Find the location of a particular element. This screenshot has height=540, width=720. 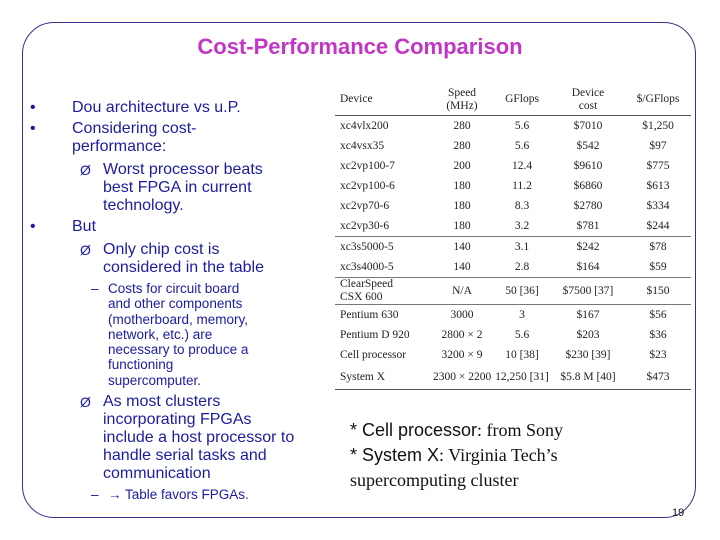

device-name: System X is located at coordinates (363, 376).